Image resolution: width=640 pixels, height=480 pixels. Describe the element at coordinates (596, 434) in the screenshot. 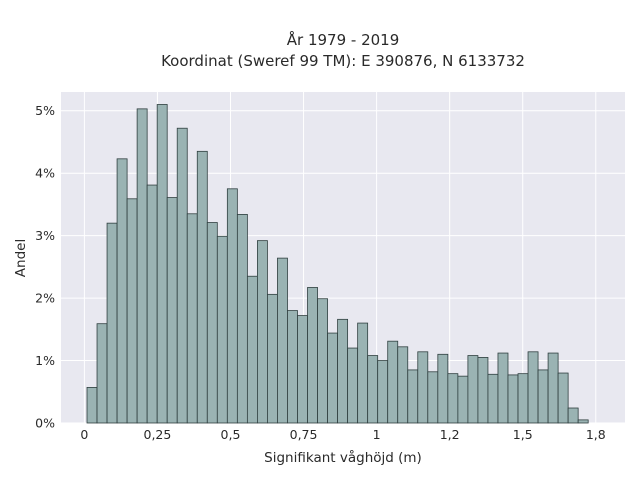

I see `x-tick-label: 1,8` at that location.